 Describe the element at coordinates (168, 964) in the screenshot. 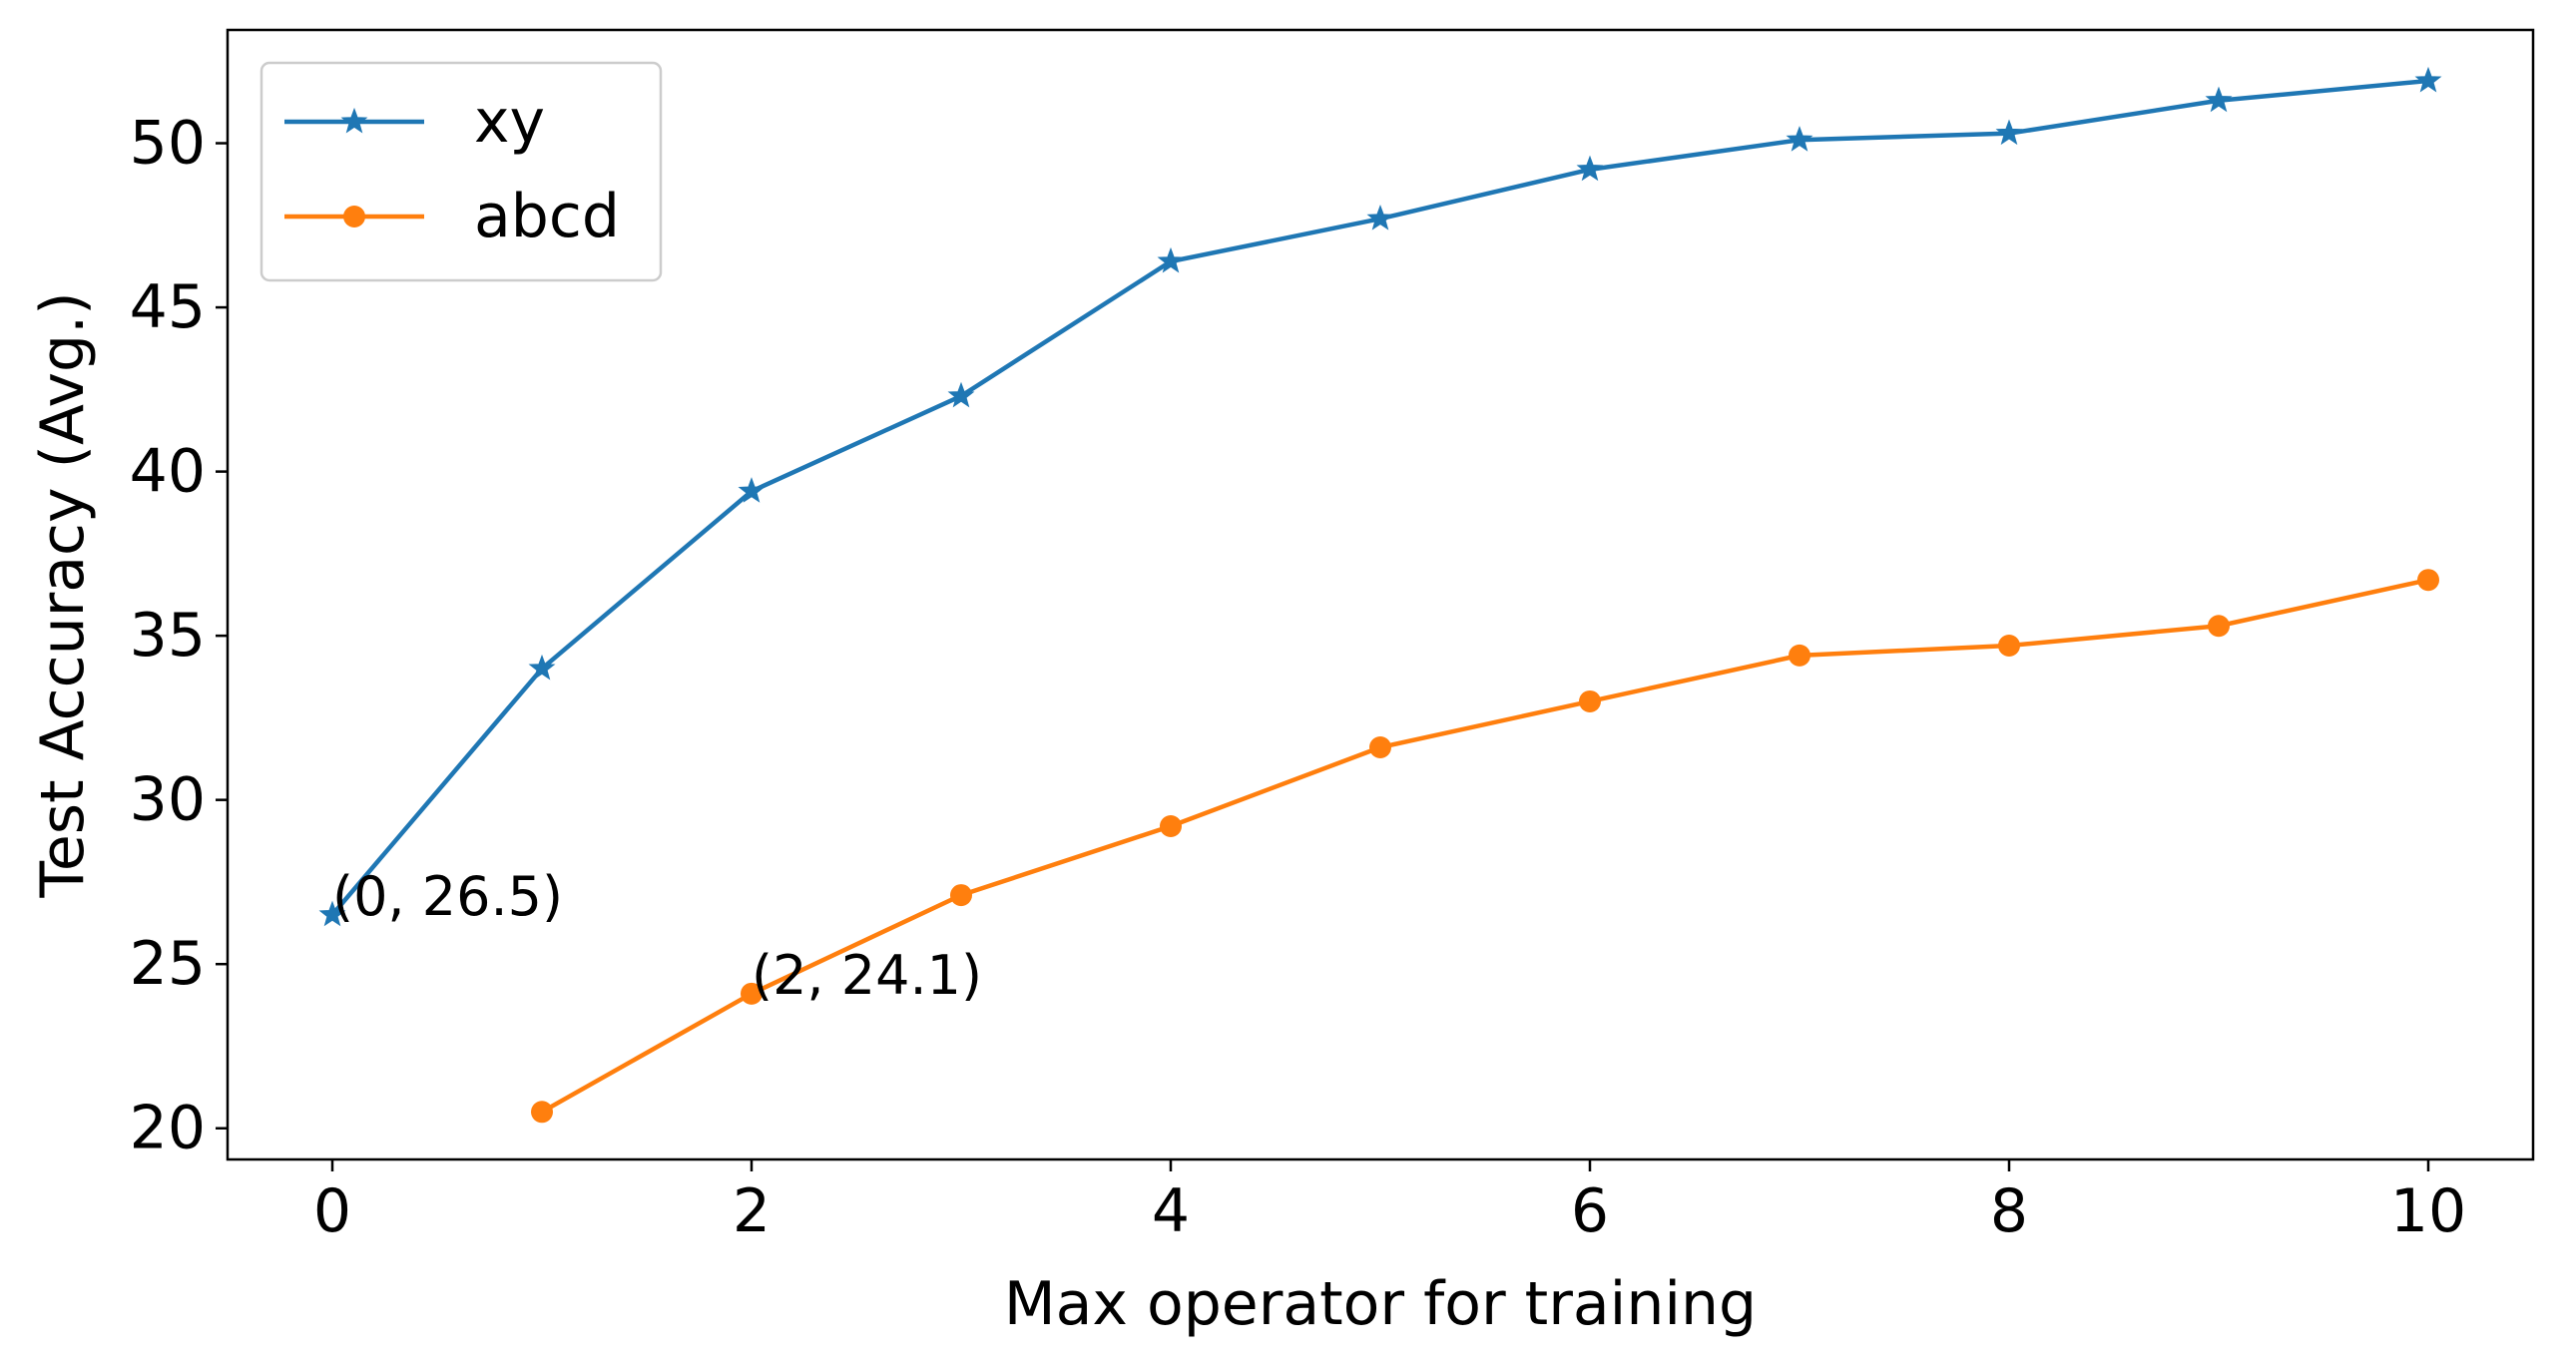

I see `y-tick-label: 25` at that location.